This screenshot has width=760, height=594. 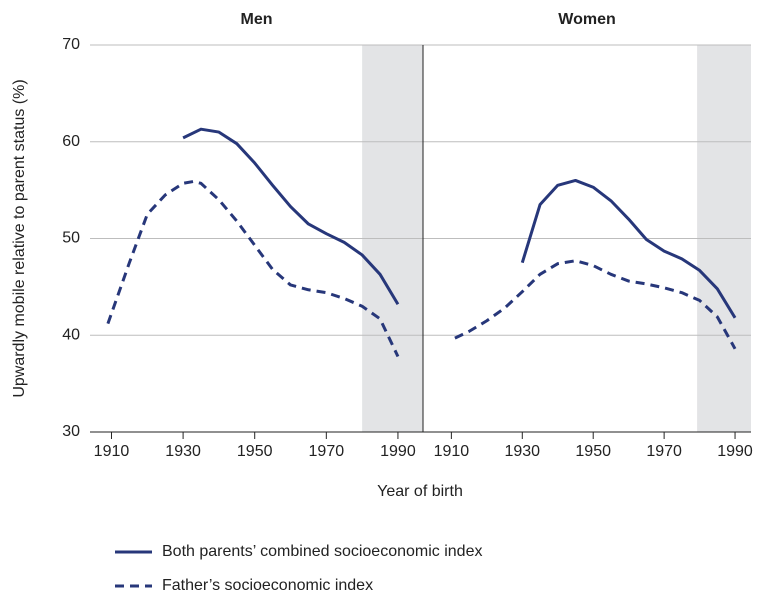 What do you see at coordinates (71, 44) in the screenshot?
I see `y-tick-label: 70` at bounding box center [71, 44].